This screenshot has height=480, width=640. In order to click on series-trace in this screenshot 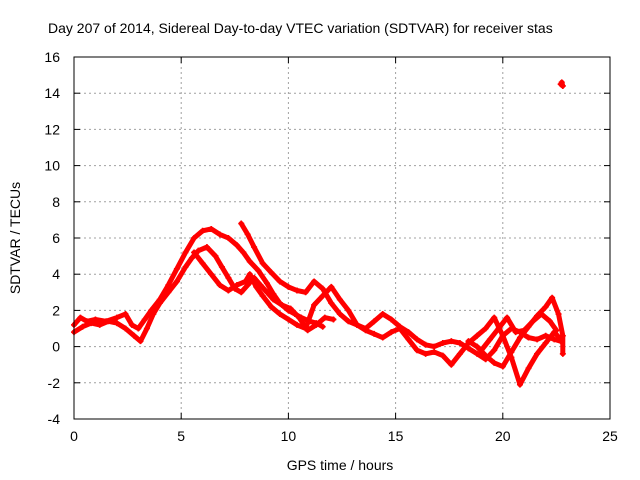, I will do `click(518, 332)`.